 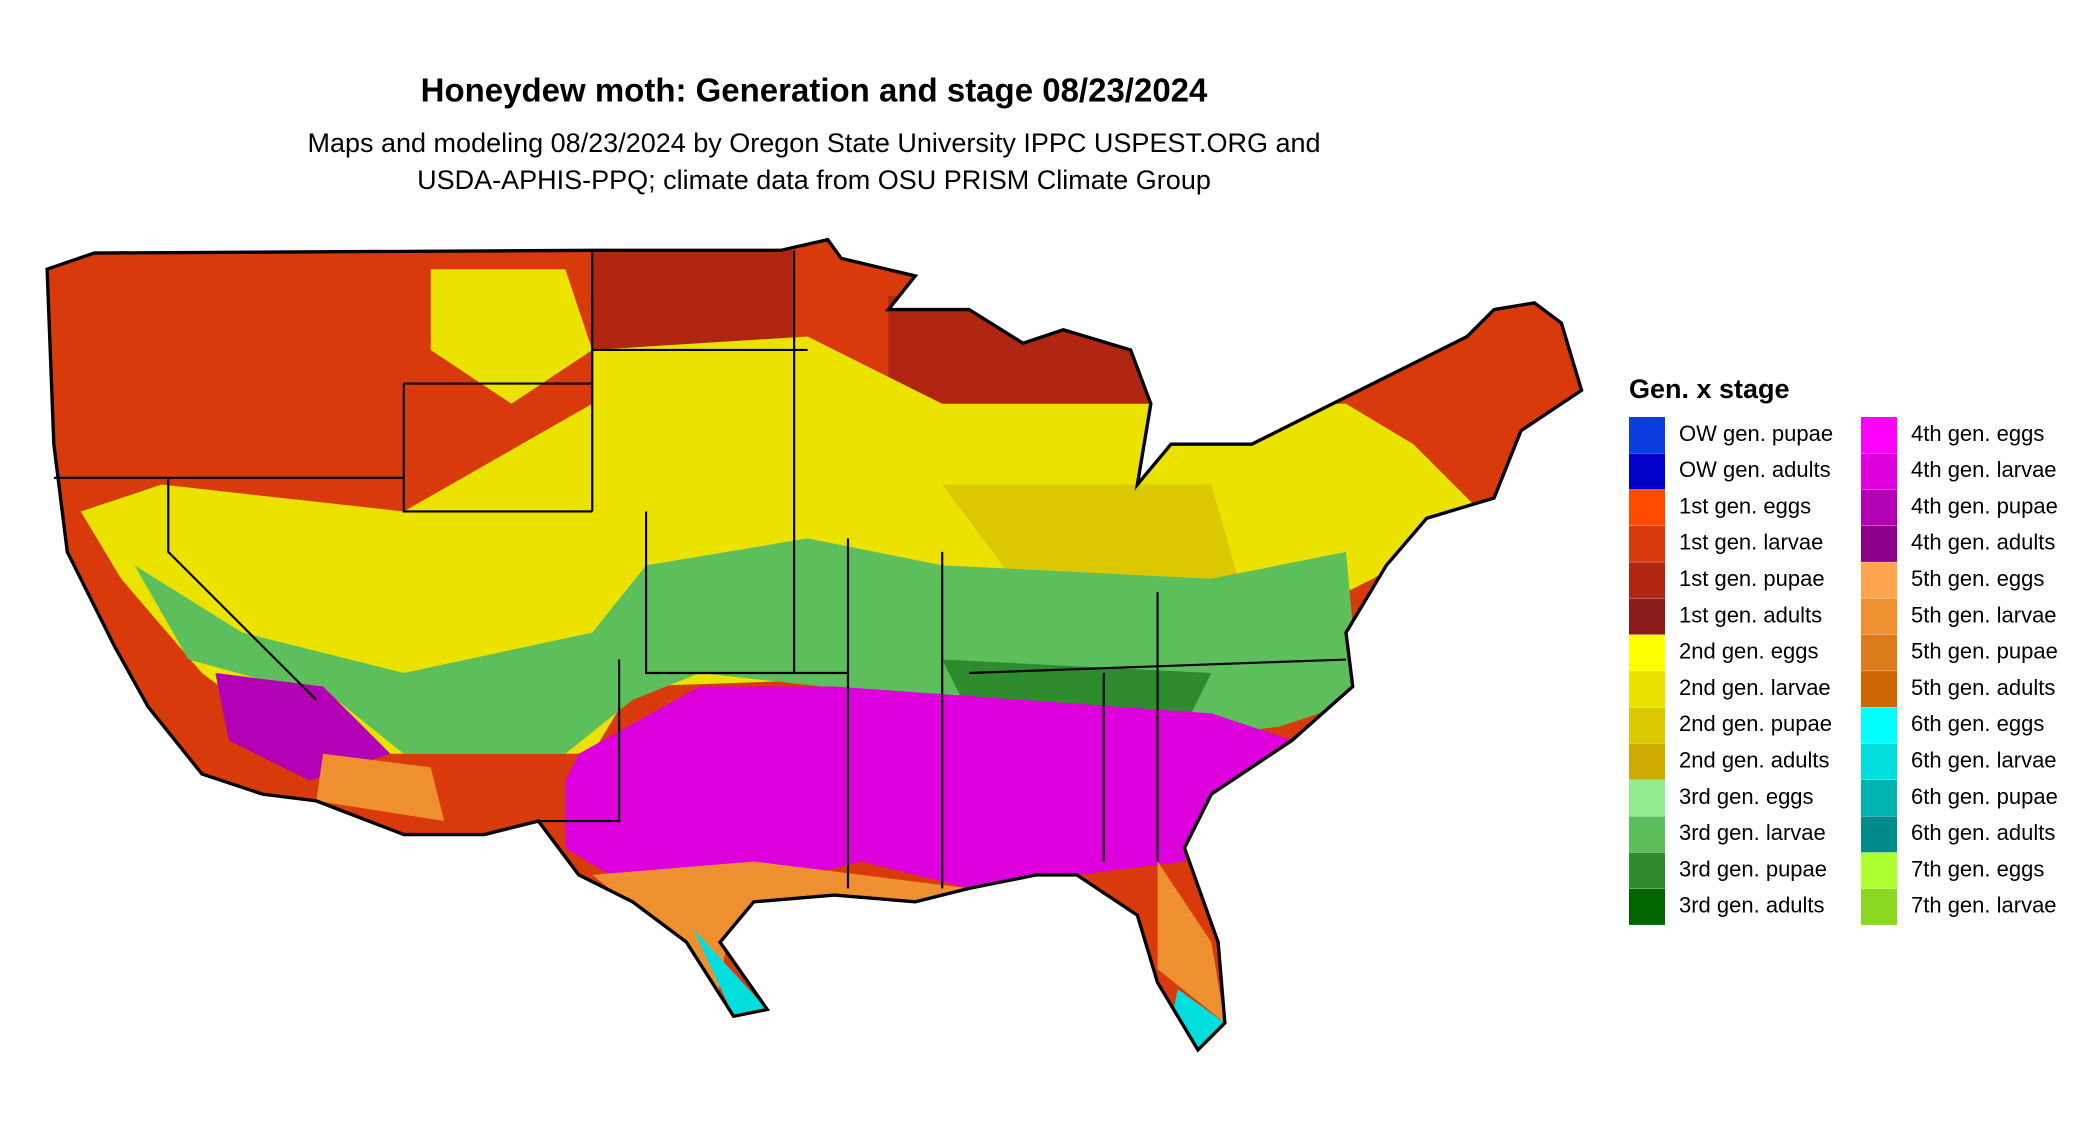 What do you see at coordinates (1750, 614) in the screenshot?
I see `legend-label: 1st gen. adults` at bounding box center [1750, 614].